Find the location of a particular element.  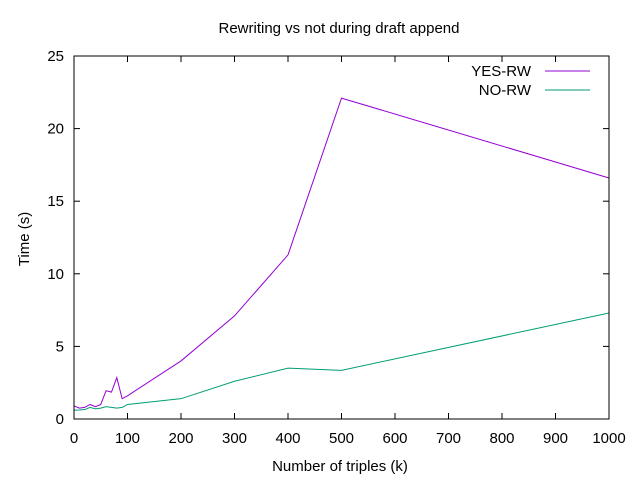

y-tick-label: 5 is located at coordinates (60, 346).